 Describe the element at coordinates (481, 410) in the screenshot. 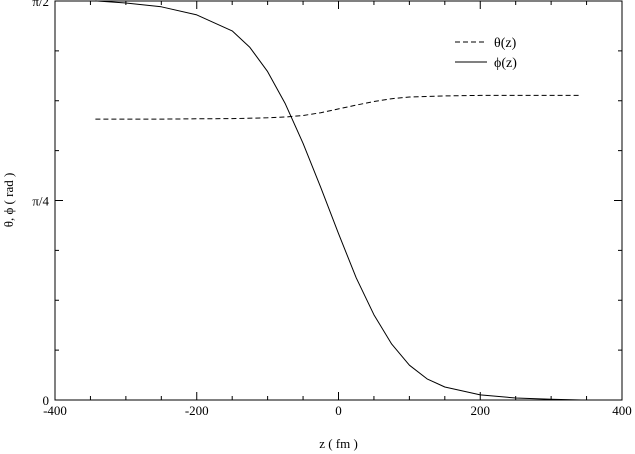

I see `x-tick-label: 200` at that location.